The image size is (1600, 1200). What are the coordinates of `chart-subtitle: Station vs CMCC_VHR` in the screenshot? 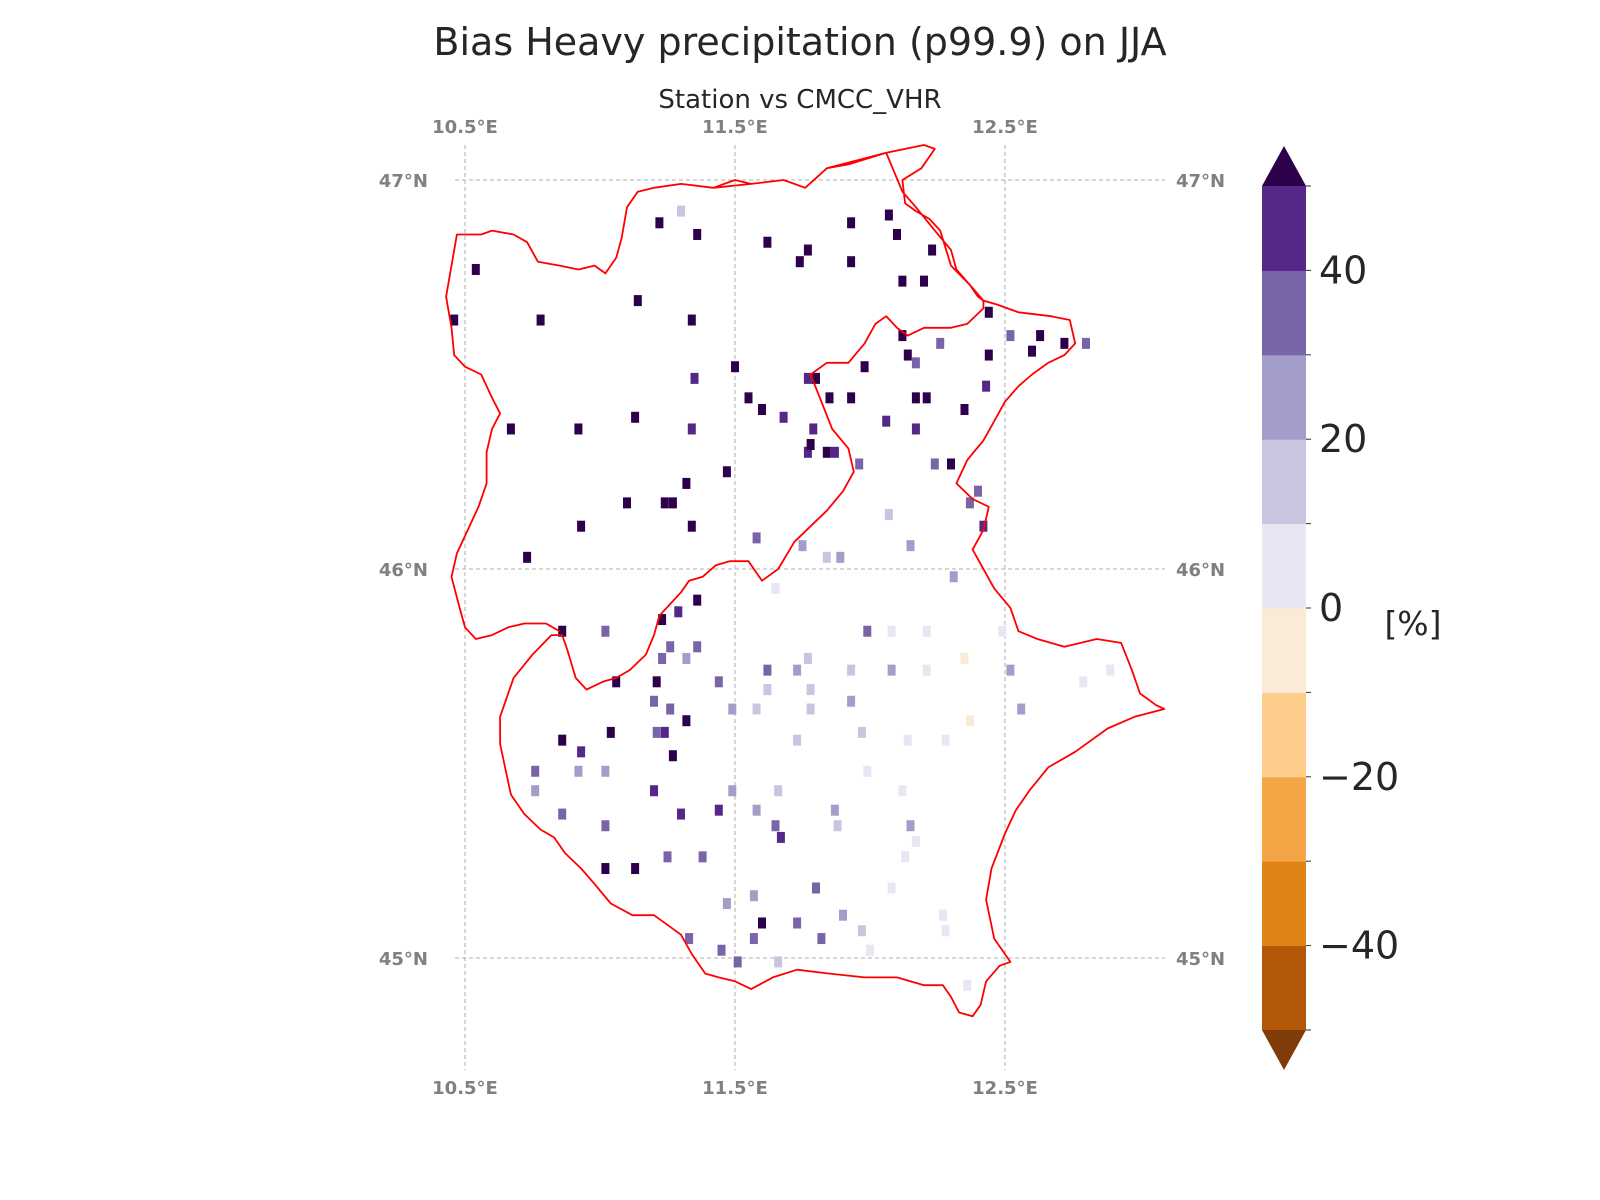 It's located at (799, 100).